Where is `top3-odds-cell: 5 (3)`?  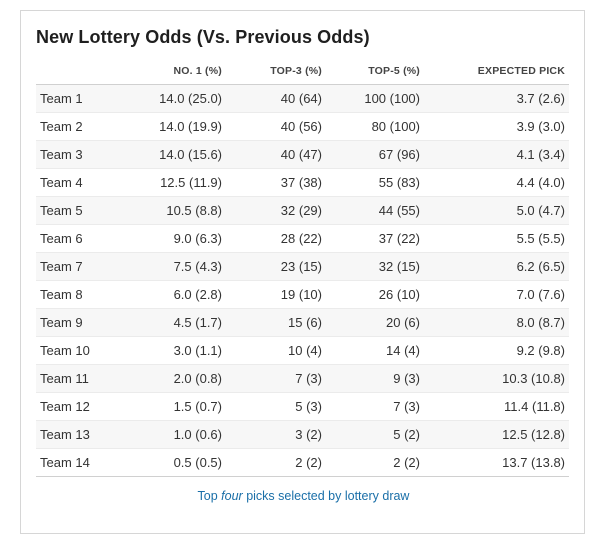
top3-odds-cell: 5 (3) is located at coordinates (276, 406).